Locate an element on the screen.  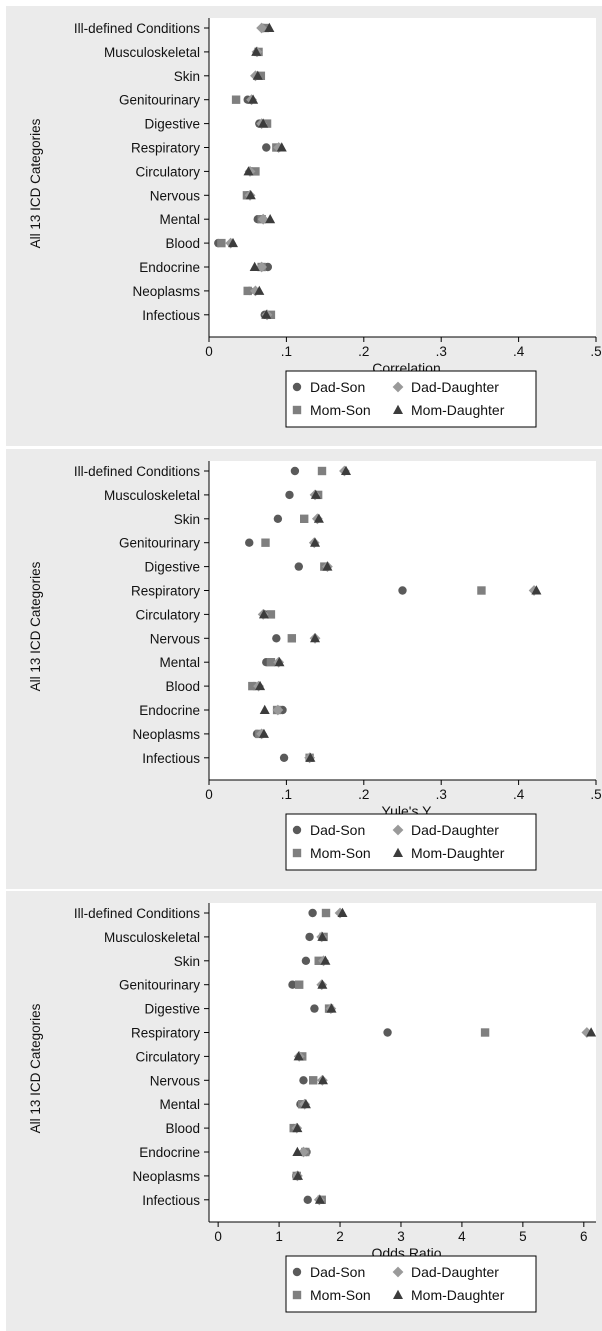
chart2-y-tick-label: Mental is located at coordinates (179, 662).